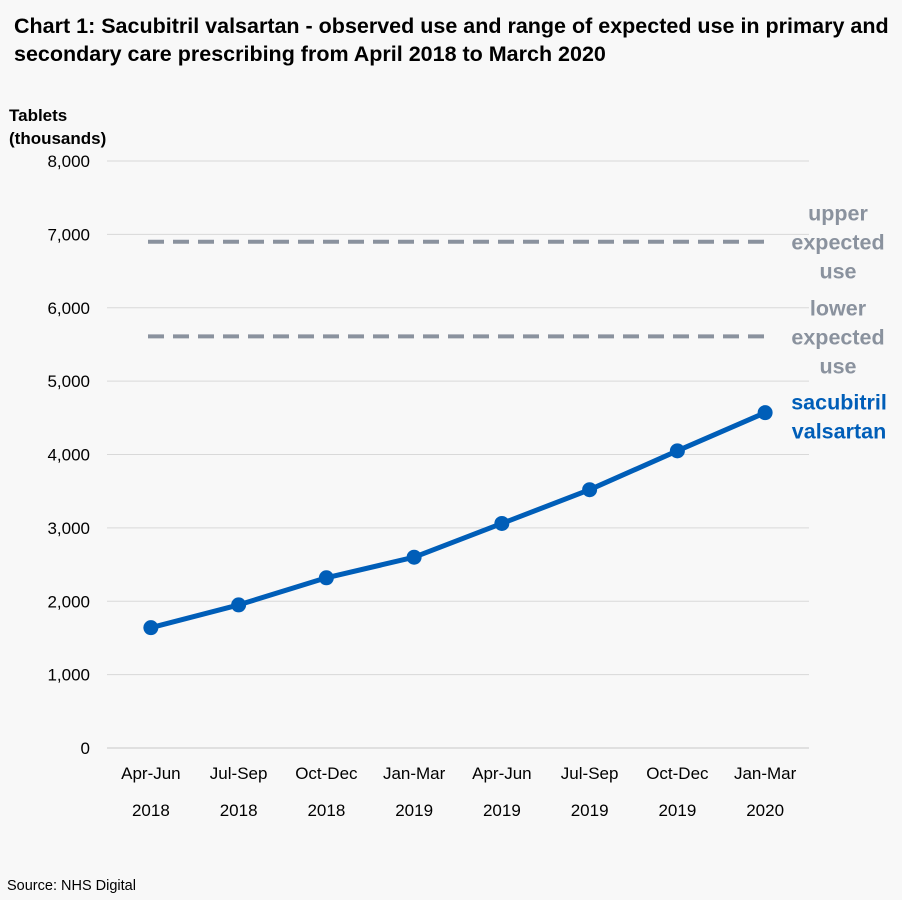 This screenshot has width=902, height=900. Describe the element at coordinates (151, 810) in the screenshot. I see `x-tick-label-year-0: 2018` at that location.